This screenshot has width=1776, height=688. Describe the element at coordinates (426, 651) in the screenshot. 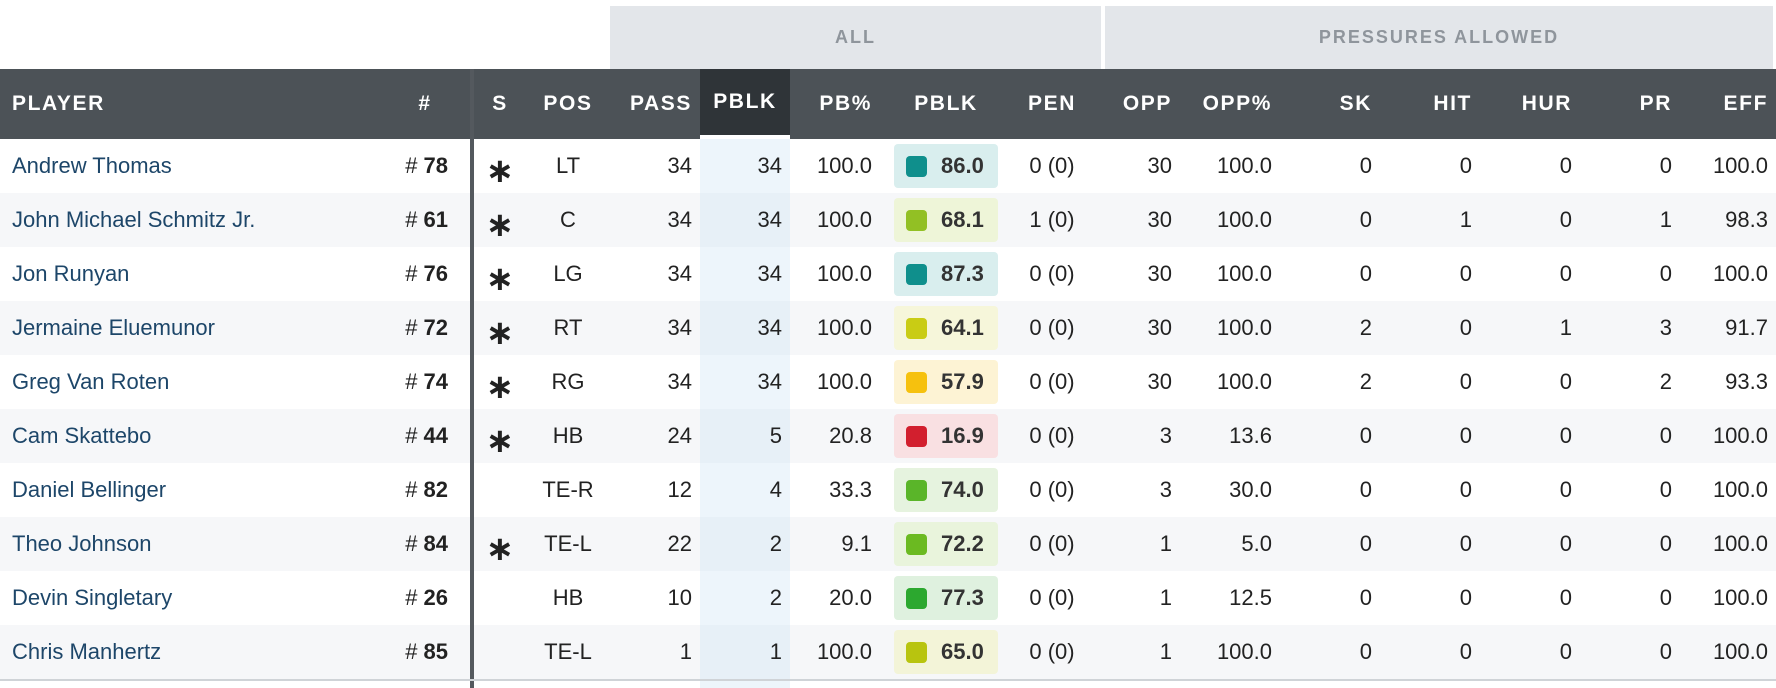

I see `jersey-number: #85` at that location.